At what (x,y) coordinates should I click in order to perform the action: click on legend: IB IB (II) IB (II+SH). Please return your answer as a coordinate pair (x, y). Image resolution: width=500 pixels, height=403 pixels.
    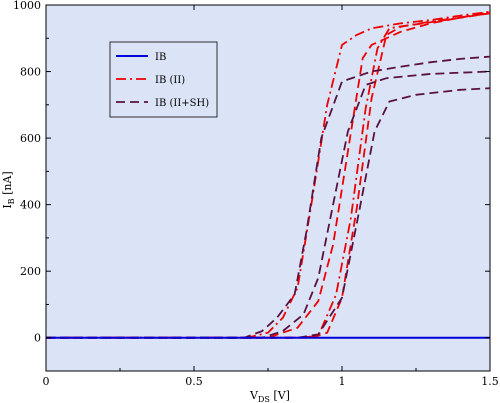
    Looking at the image, I should click on (163, 79).